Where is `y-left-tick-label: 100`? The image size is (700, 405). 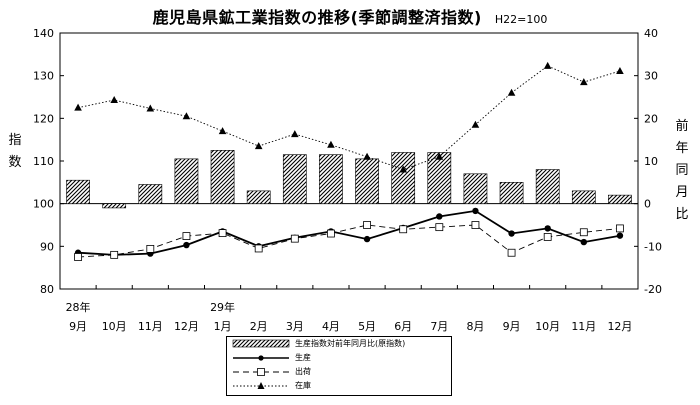 y-left-tick-label: 100 is located at coordinates (43, 204).